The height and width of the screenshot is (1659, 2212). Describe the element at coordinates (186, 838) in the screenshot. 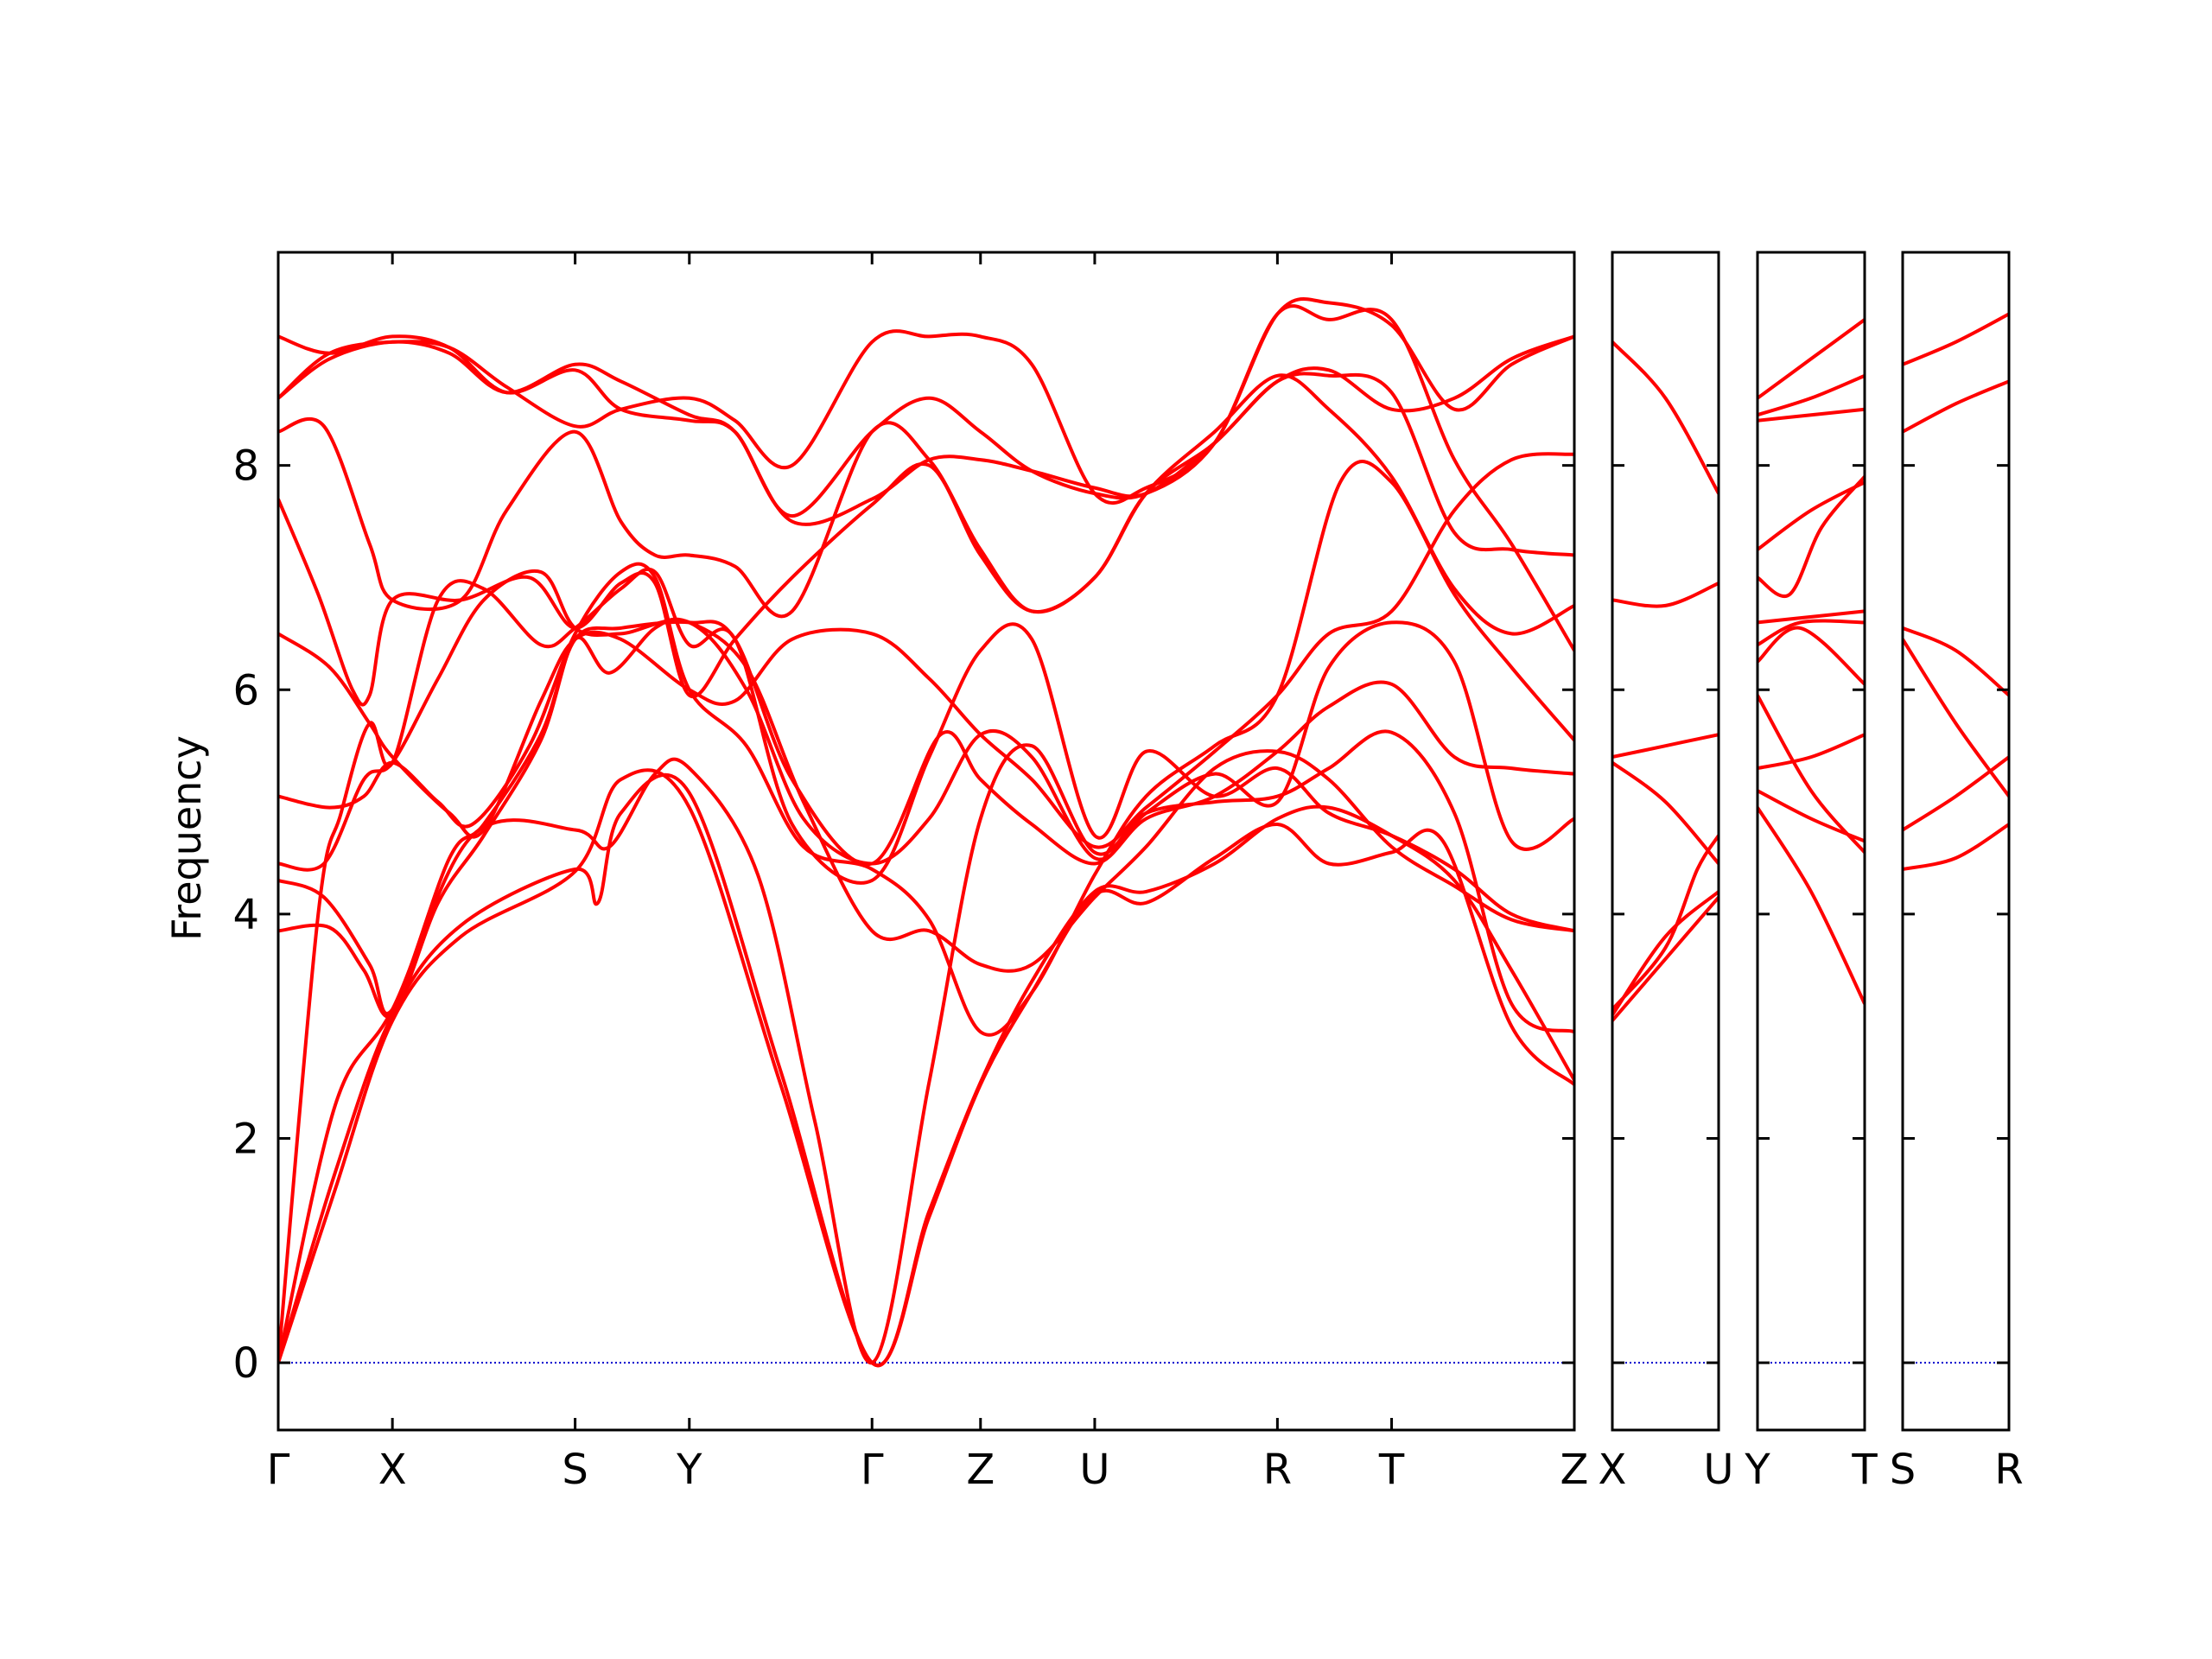

I see `y-axis-label: Frequency` at that location.